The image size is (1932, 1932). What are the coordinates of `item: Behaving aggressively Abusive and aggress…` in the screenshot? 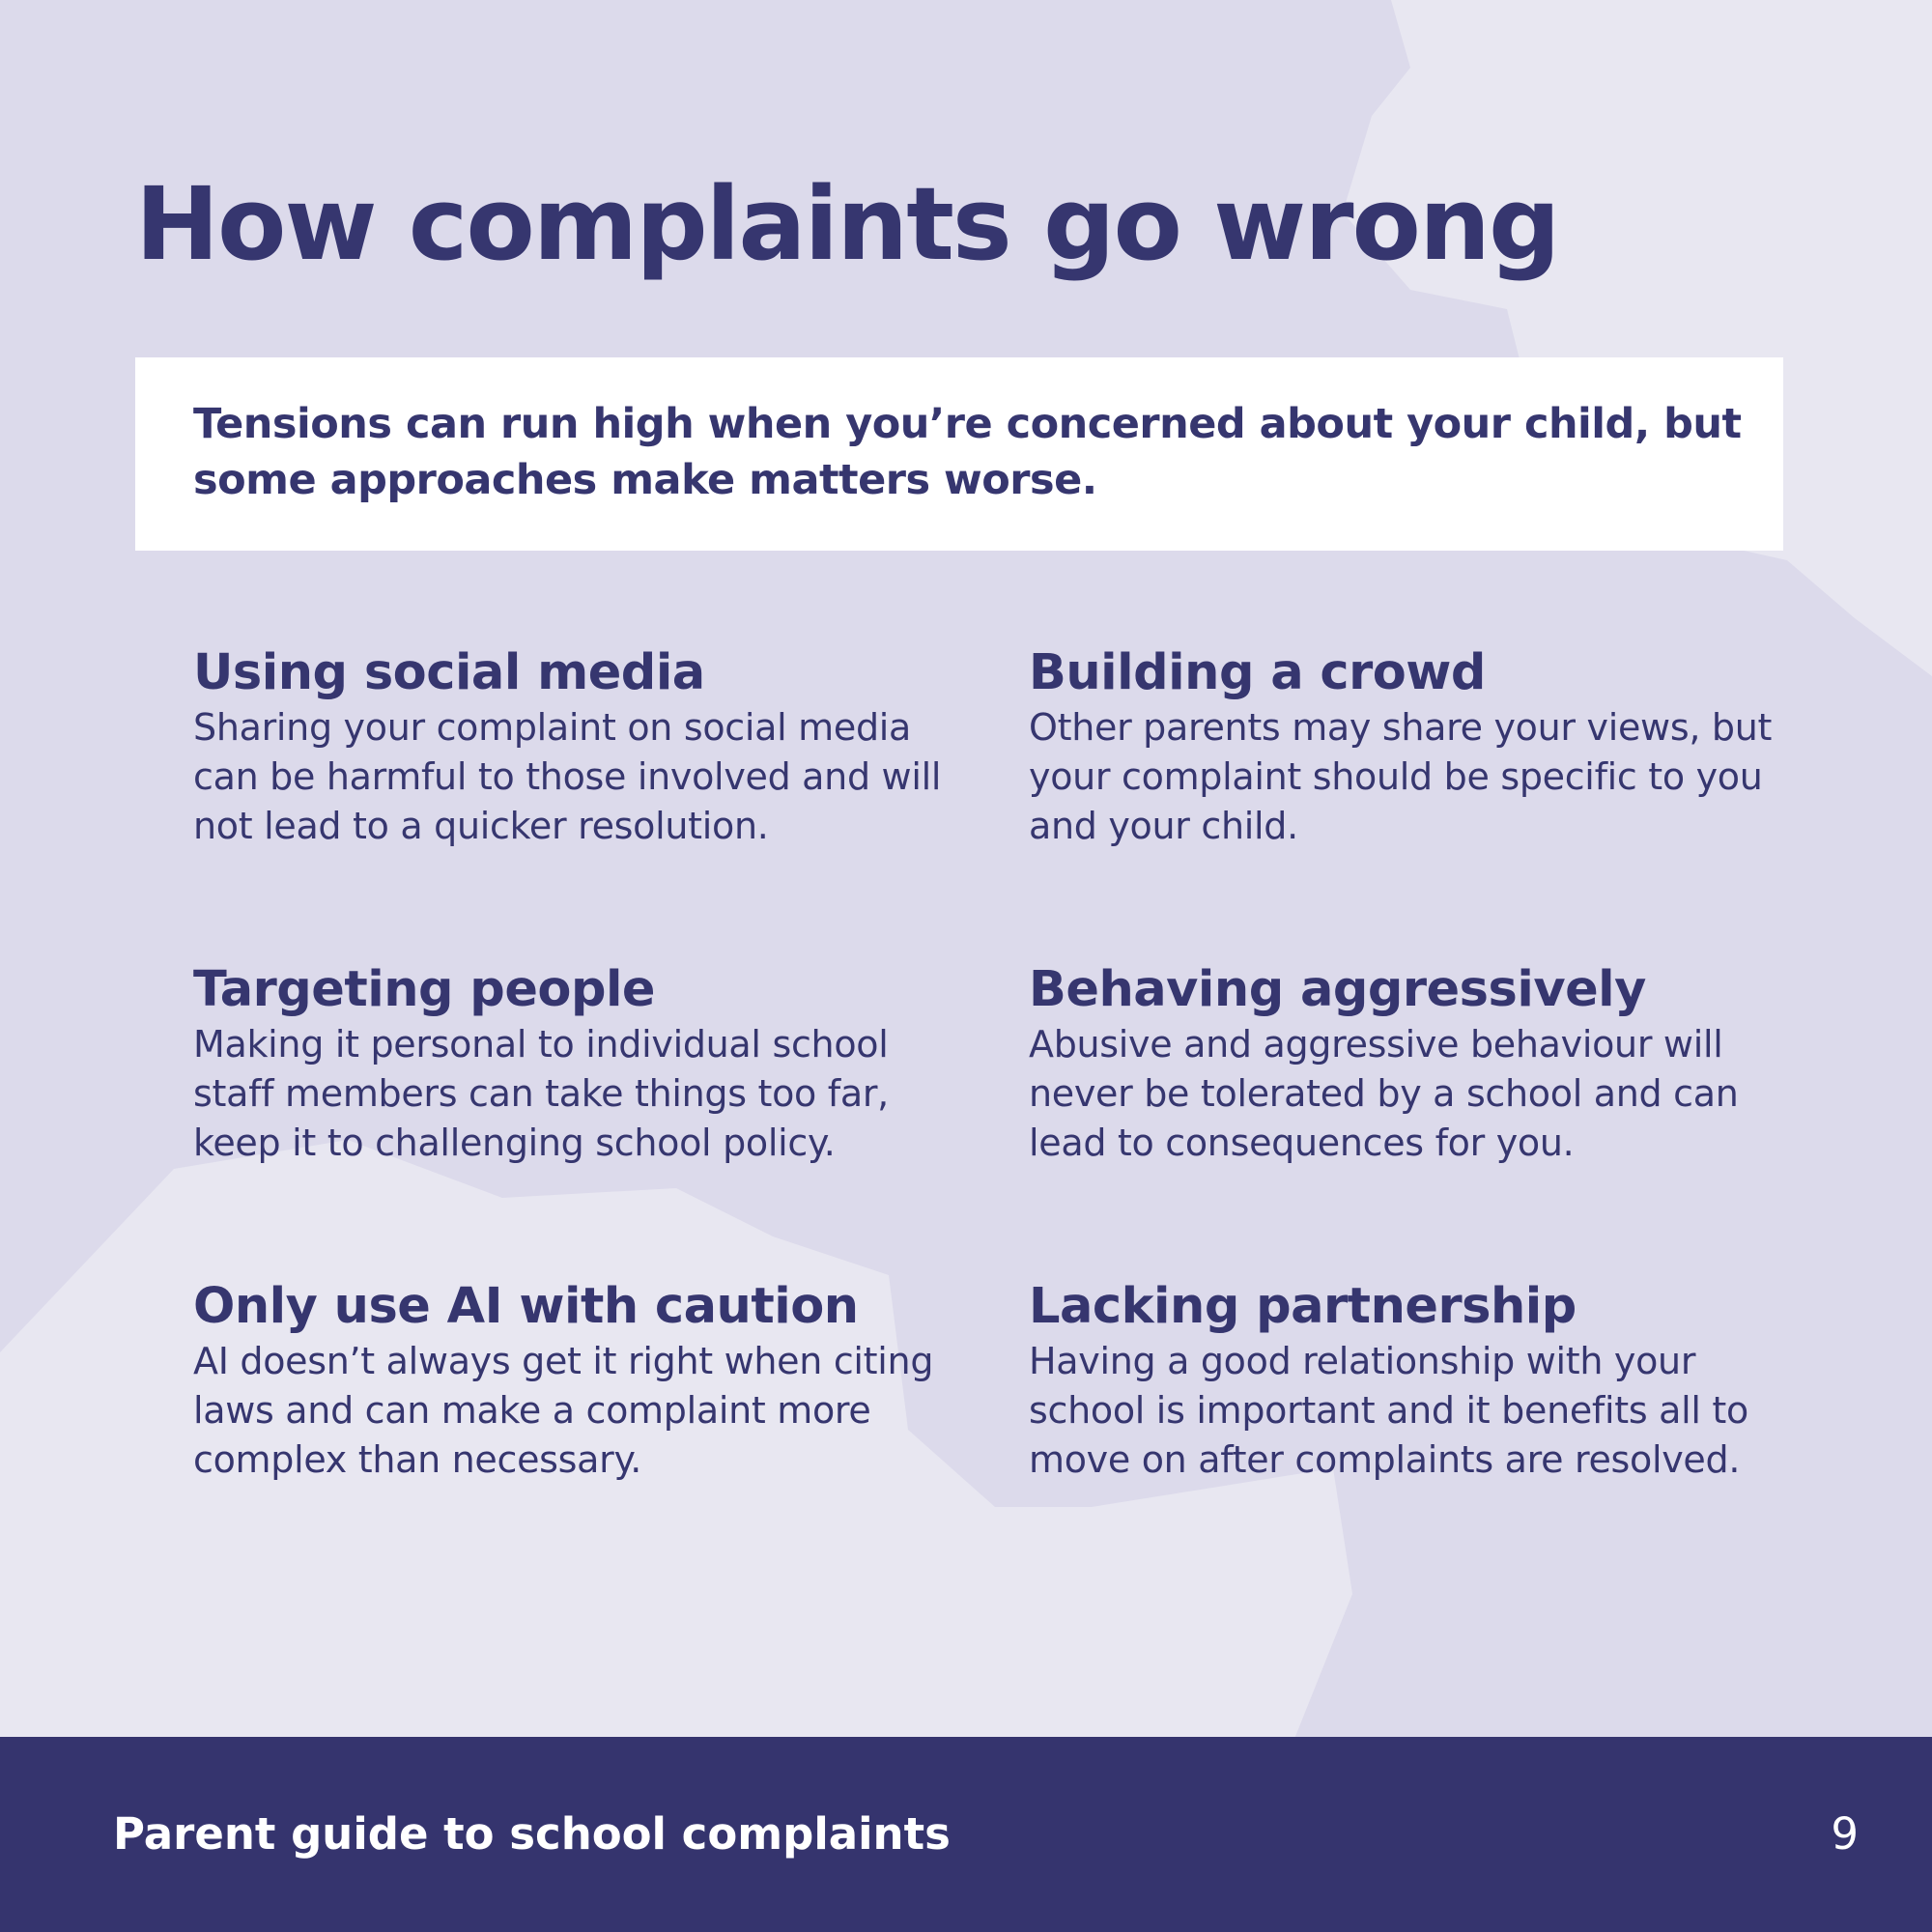 It's located at (1415, 1064).